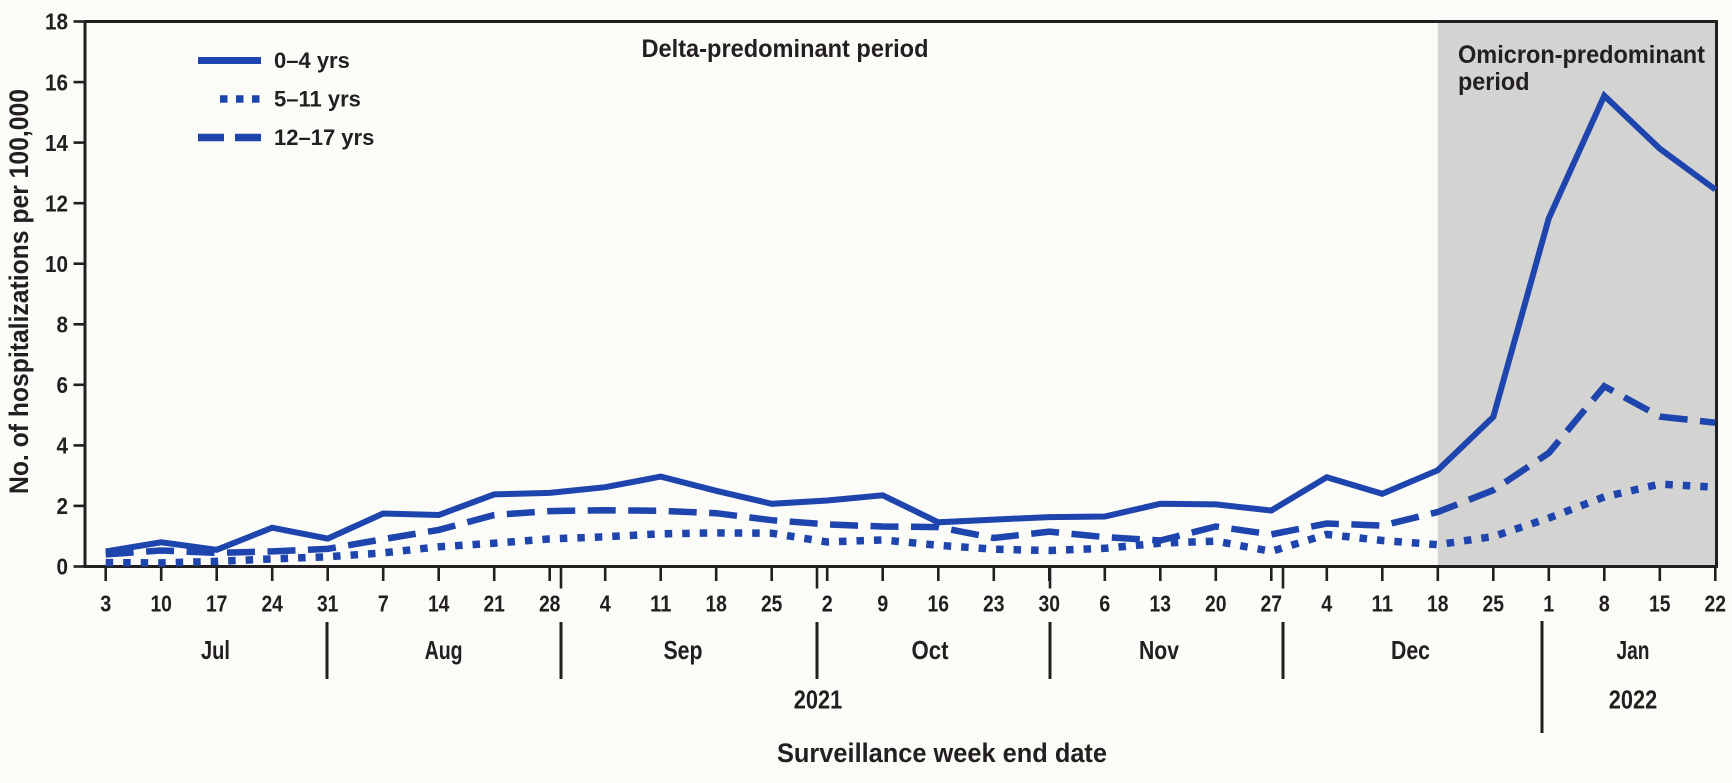 This screenshot has width=1732, height=783. Describe the element at coordinates (383, 604) in the screenshot. I see `svg-text: 7` at that location.